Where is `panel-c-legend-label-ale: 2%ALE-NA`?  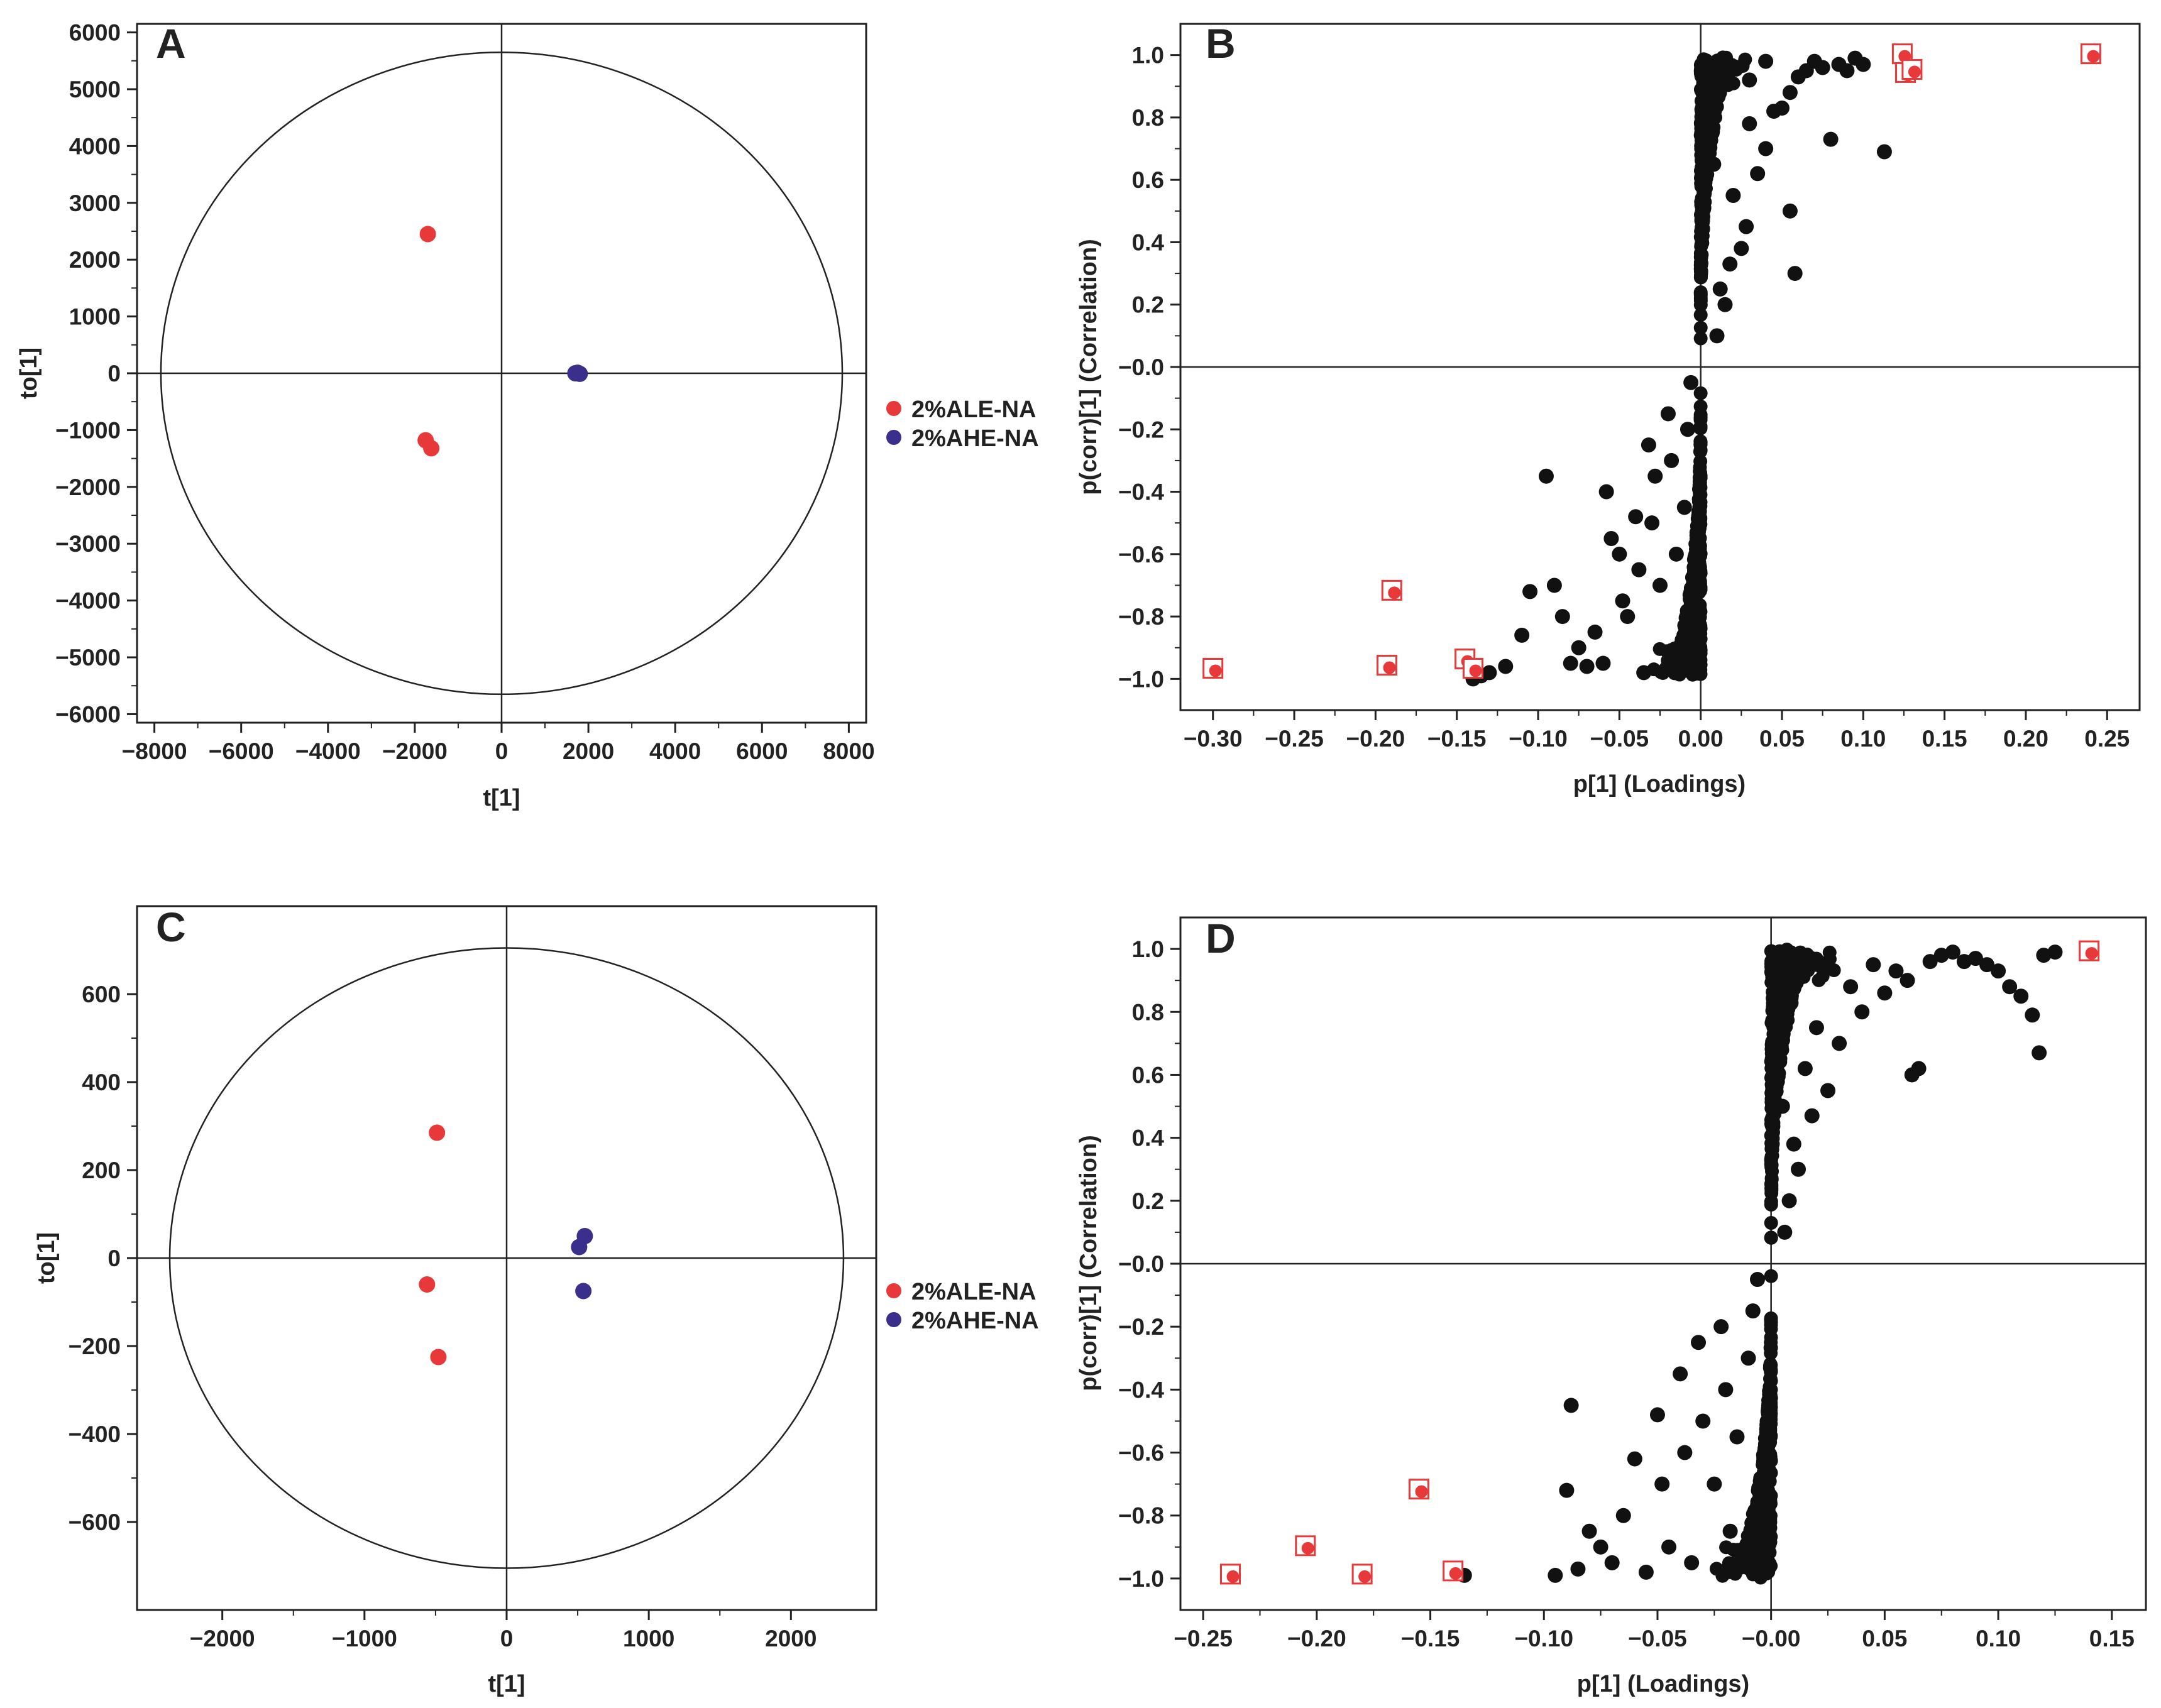 panel-c-legend-label-ale: 2%ALE-NA is located at coordinates (973, 1292).